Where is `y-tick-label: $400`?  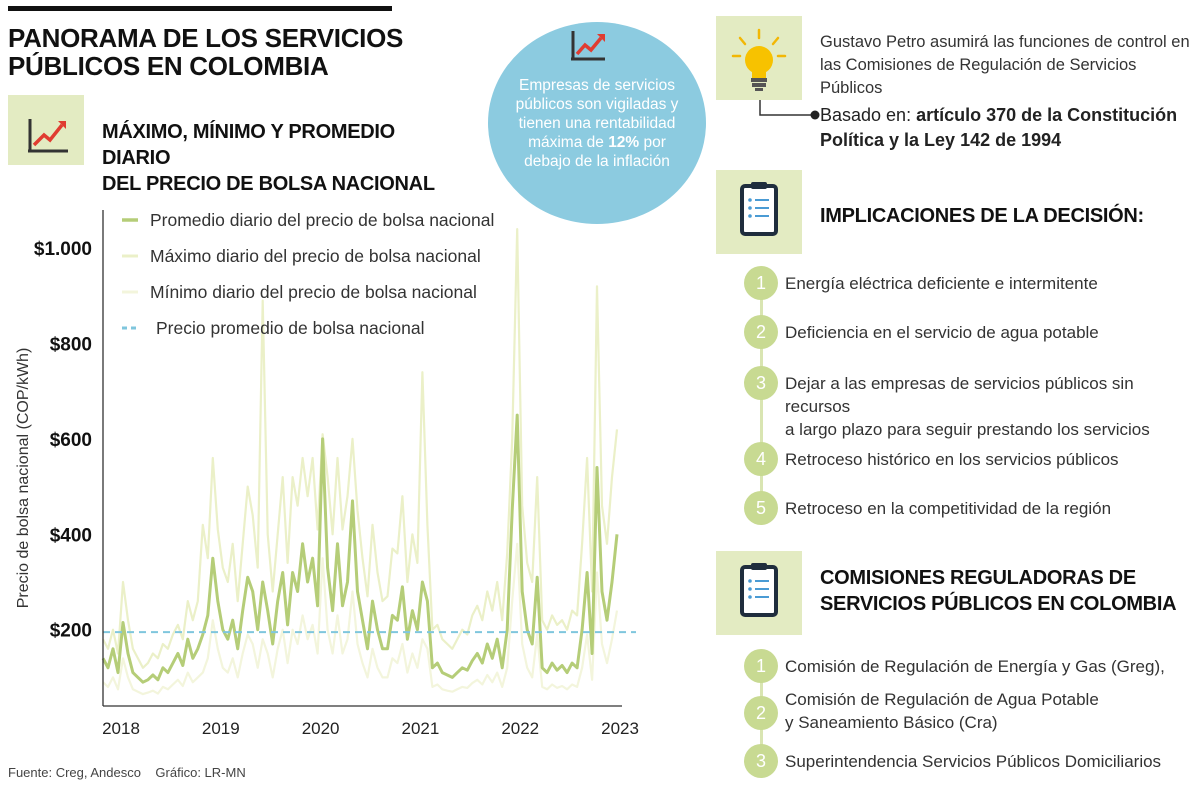
y-tick-label: $400 is located at coordinates (71, 535).